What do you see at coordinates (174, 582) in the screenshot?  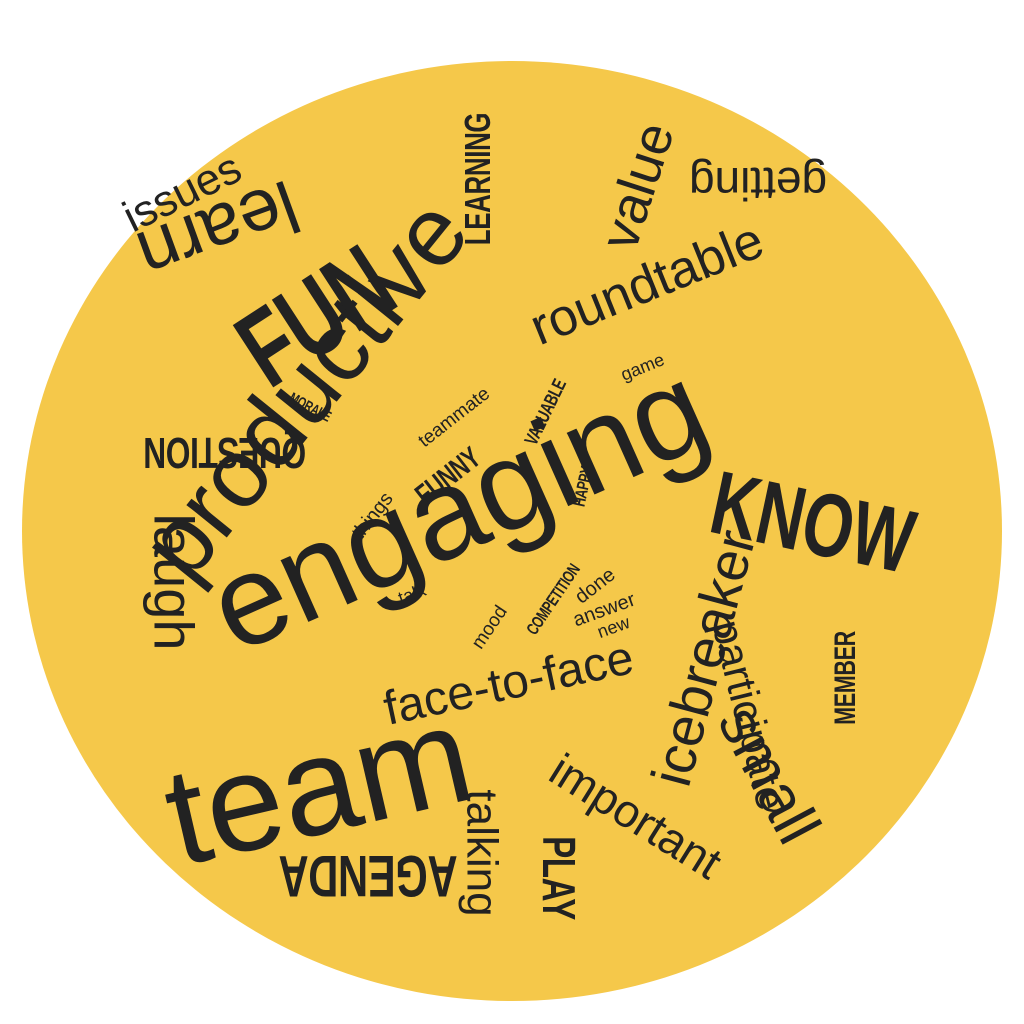 I see `word-laugh: laugh` at bounding box center [174, 582].